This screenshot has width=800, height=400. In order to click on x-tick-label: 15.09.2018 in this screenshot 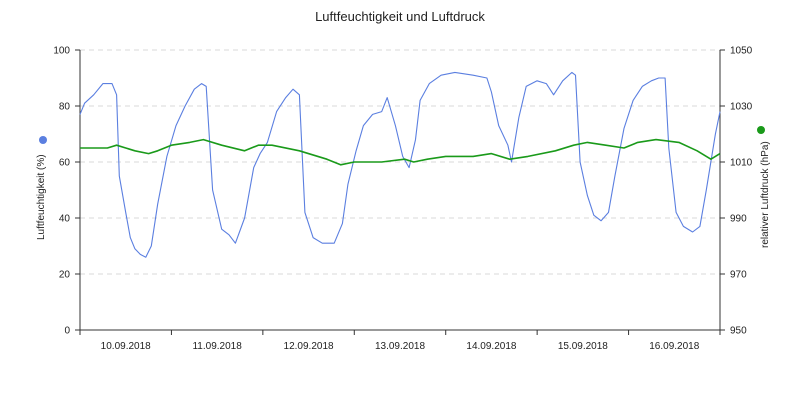, I will do `click(583, 346)`.